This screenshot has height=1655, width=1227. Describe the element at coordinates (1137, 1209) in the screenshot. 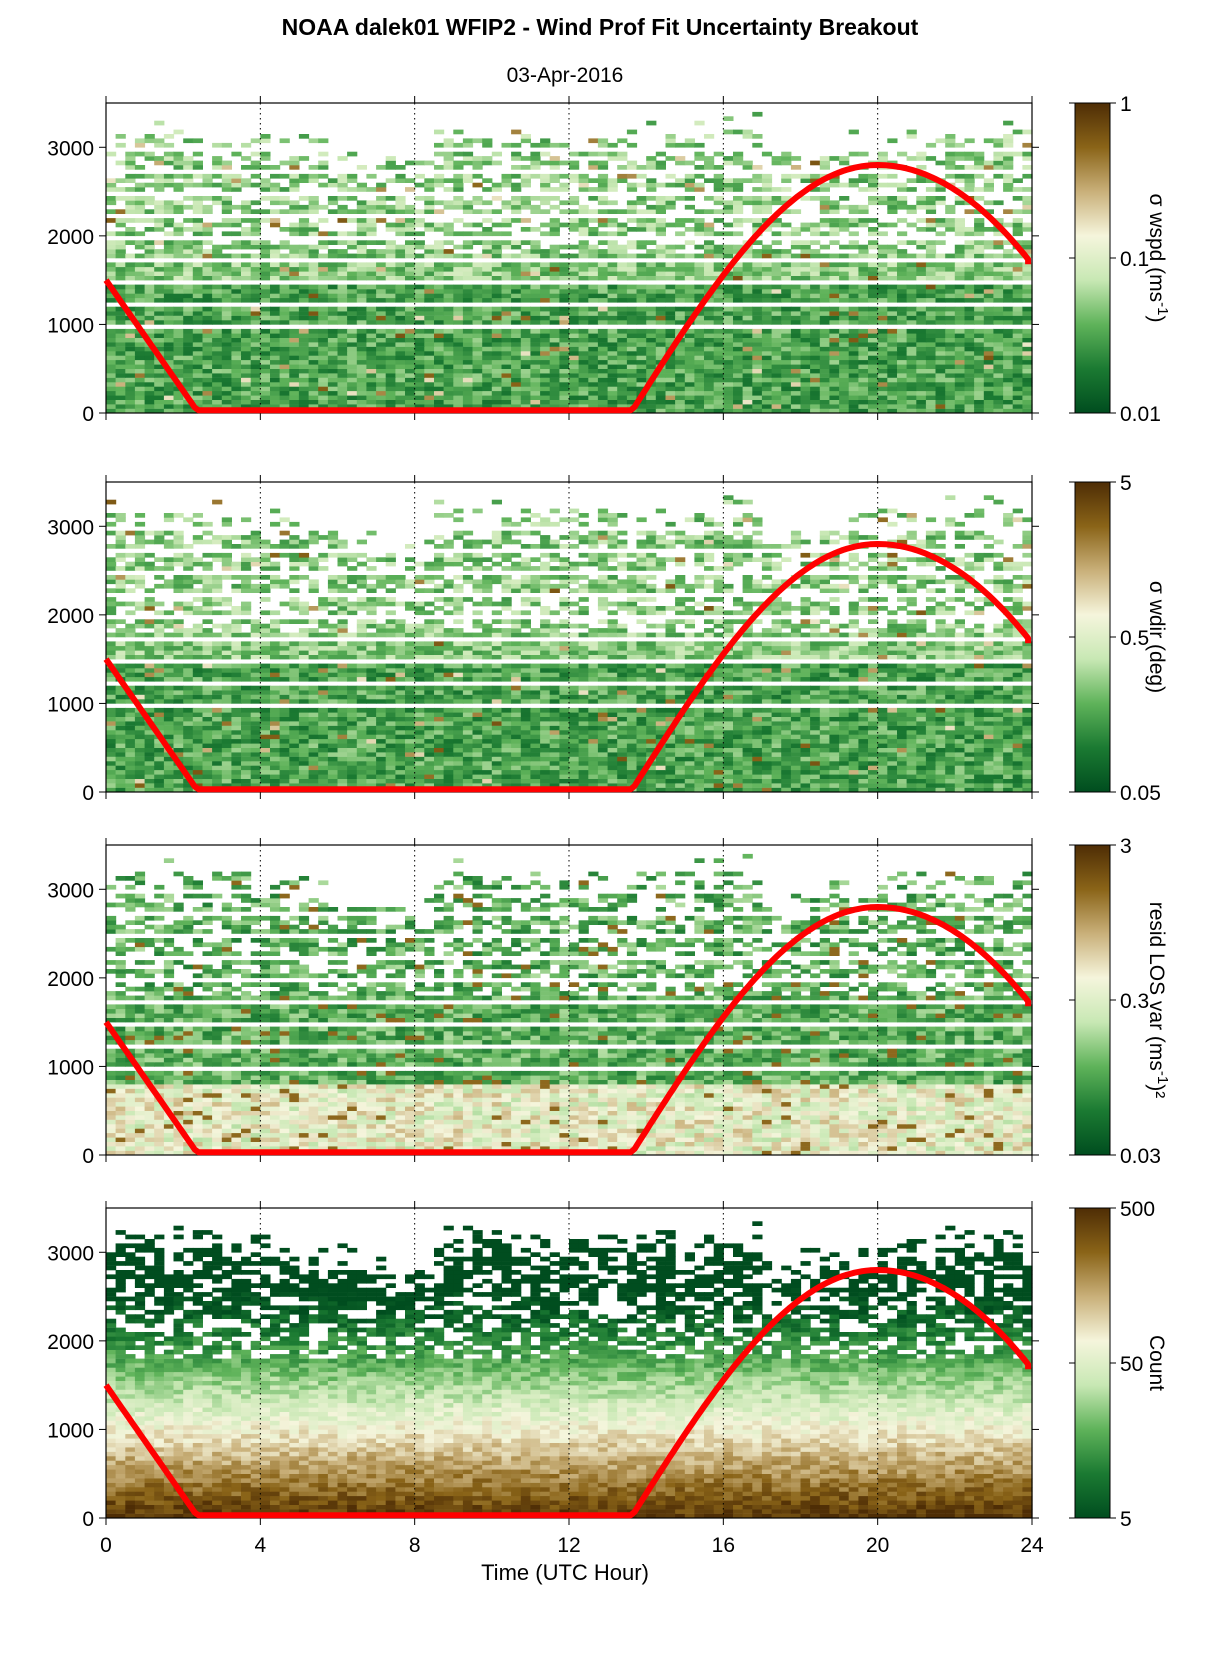

I see `colorbar-tick-label: 500` at that location.